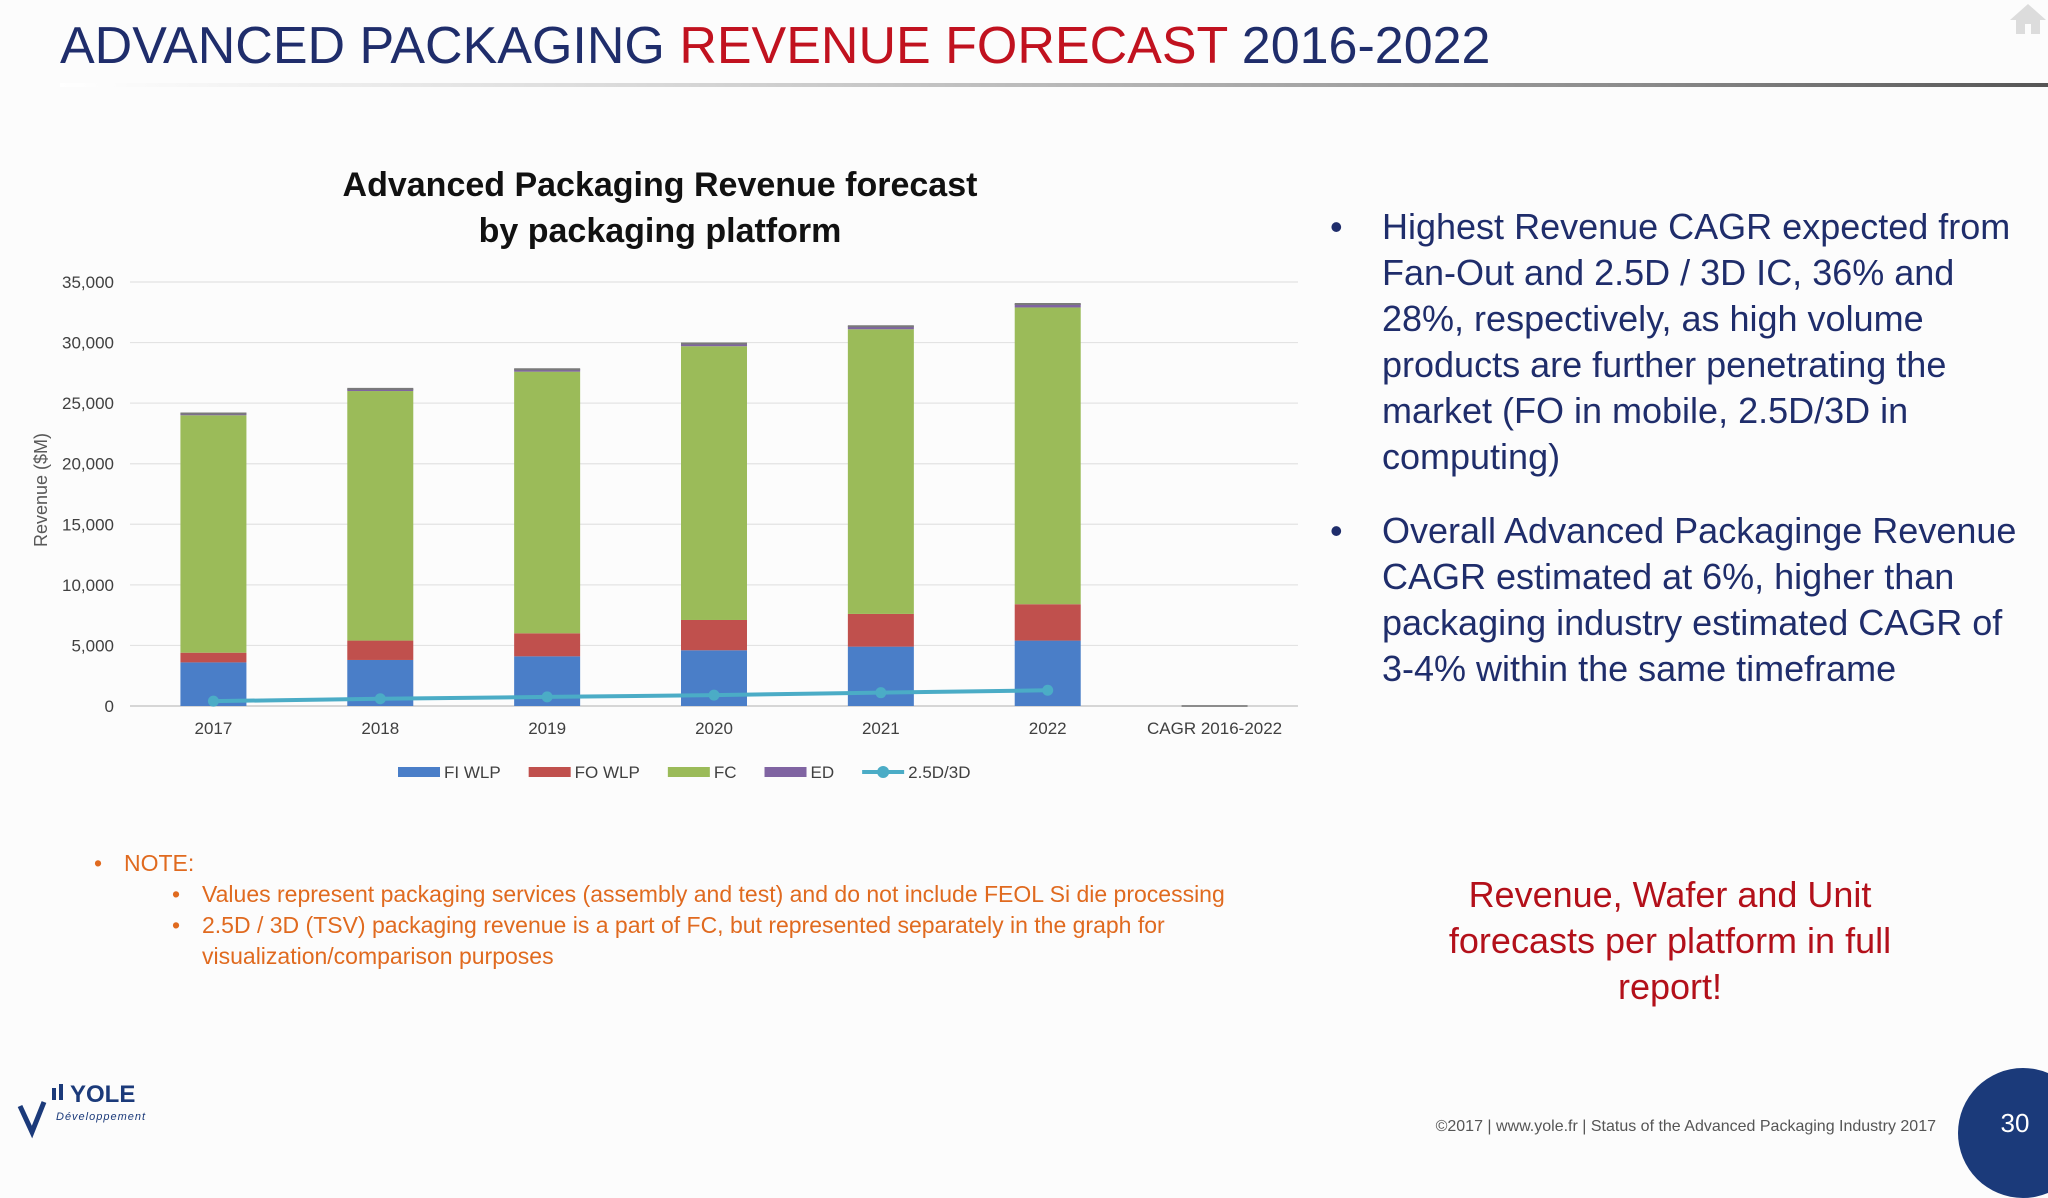  Describe the element at coordinates (660, 185) in the screenshot. I see `chart-title-line-1: Advanced Packaging Revenue forecast` at that location.